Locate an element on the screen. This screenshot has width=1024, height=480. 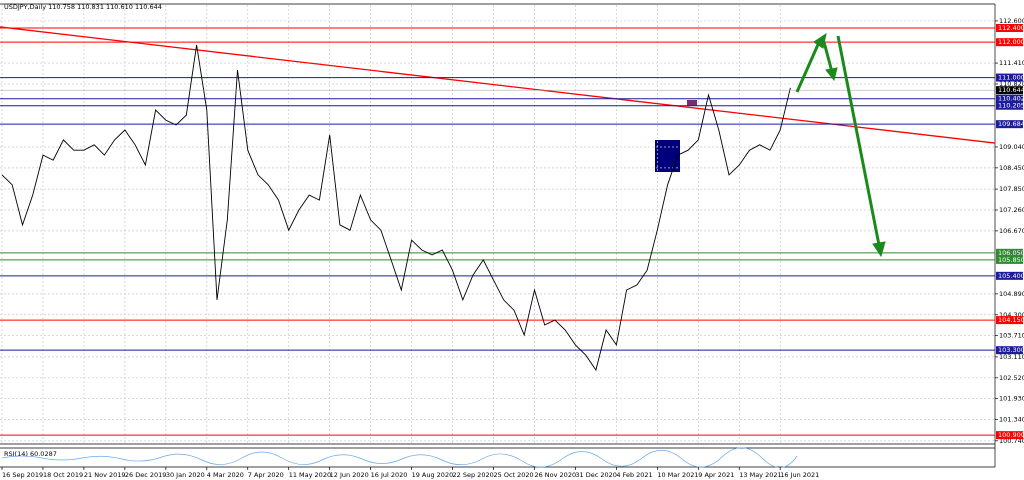
last-price-box is located at coordinates (1009, 90).